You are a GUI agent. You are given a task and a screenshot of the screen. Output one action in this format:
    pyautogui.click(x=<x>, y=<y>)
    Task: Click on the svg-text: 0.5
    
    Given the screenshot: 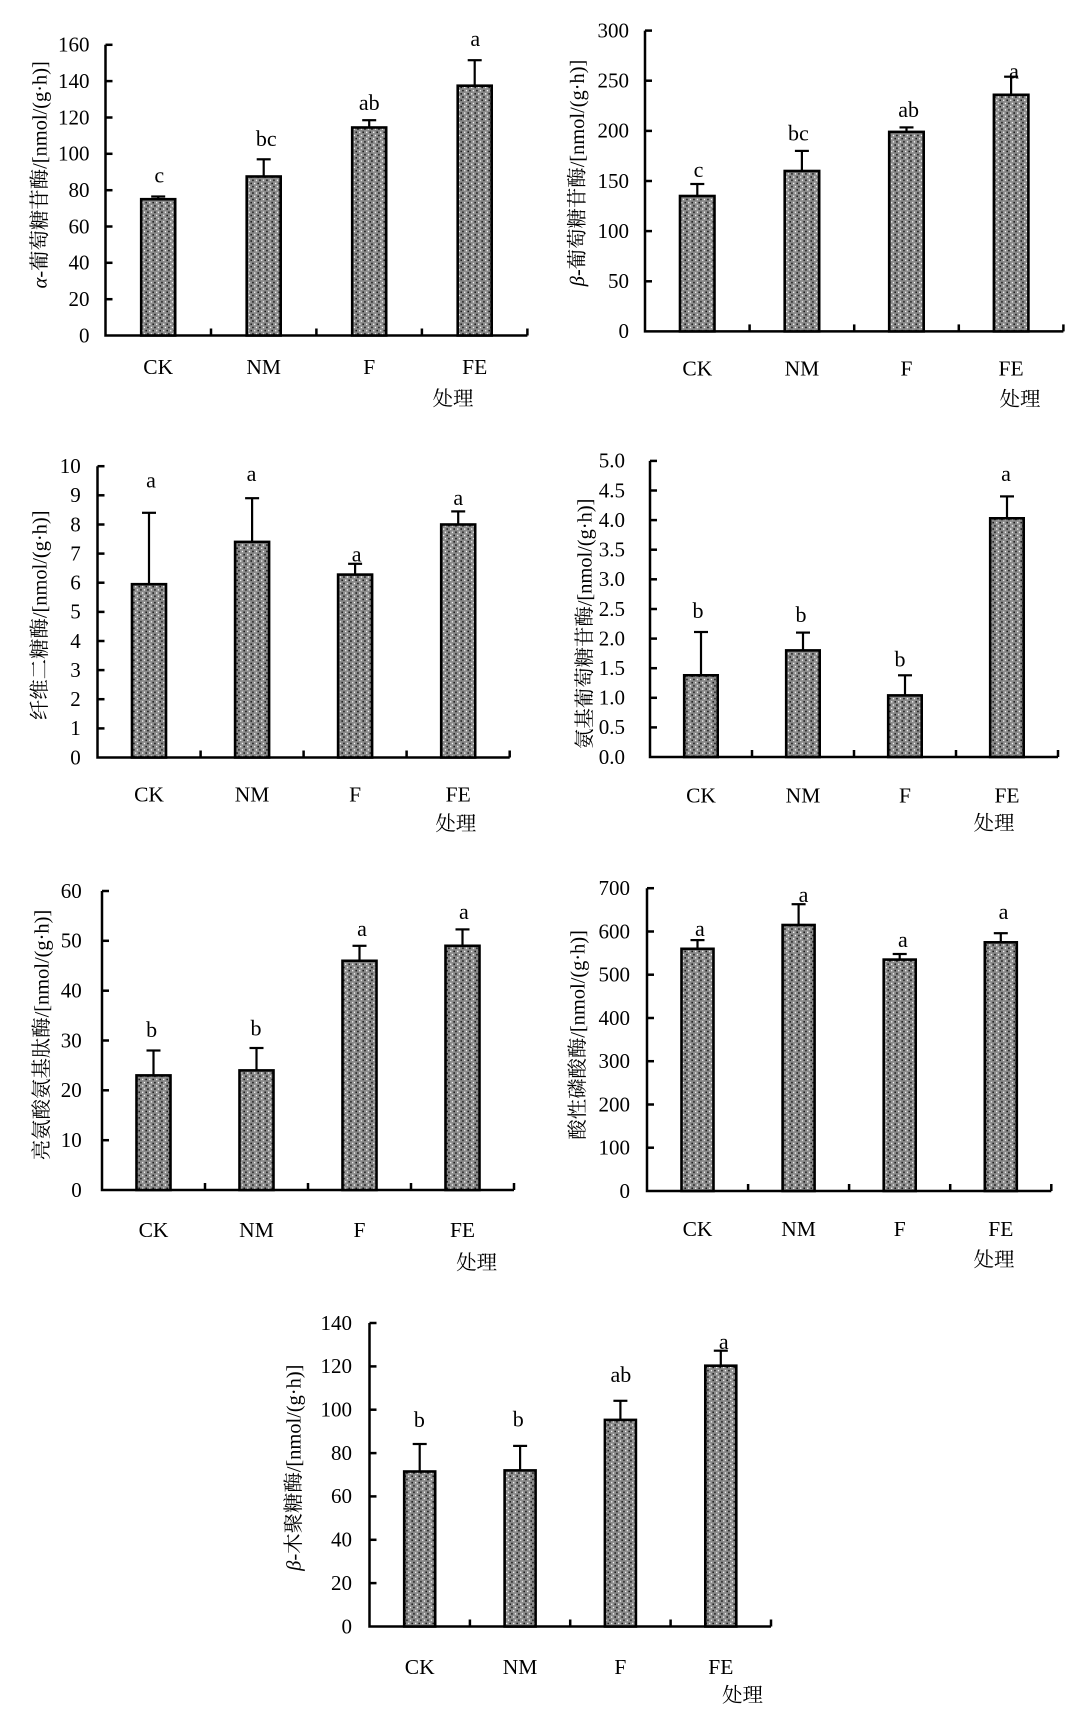 What is the action you would take?
    pyautogui.click(x=612, y=727)
    